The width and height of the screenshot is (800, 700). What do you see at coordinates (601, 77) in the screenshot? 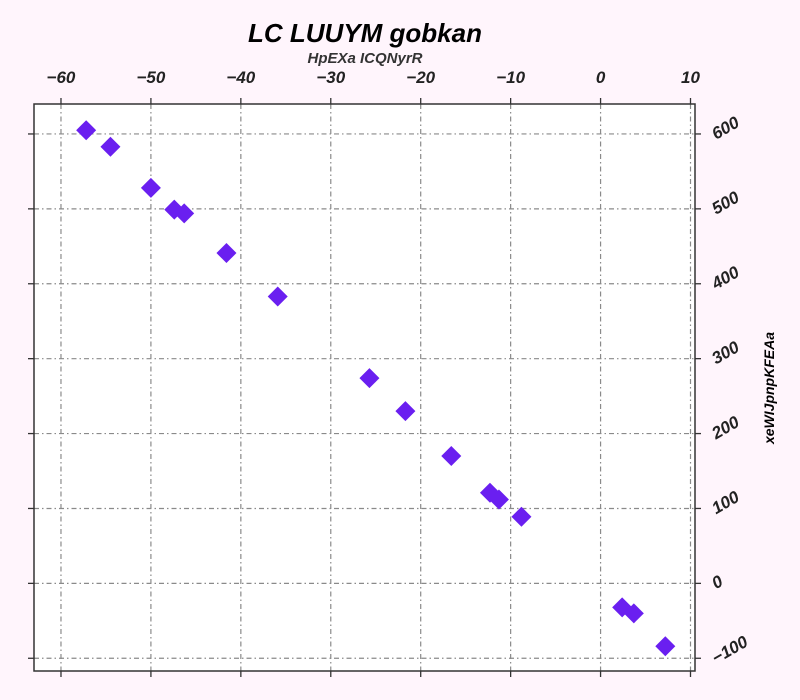
I see `x-tick-label: 0` at bounding box center [601, 77].